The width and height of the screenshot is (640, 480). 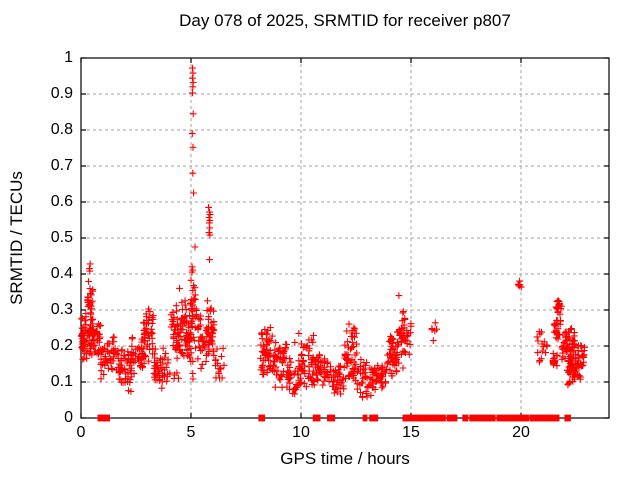 What do you see at coordinates (61, 309) in the screenshot?
I see `y-tick-label: 0.3` at bounding box center [61, 309].